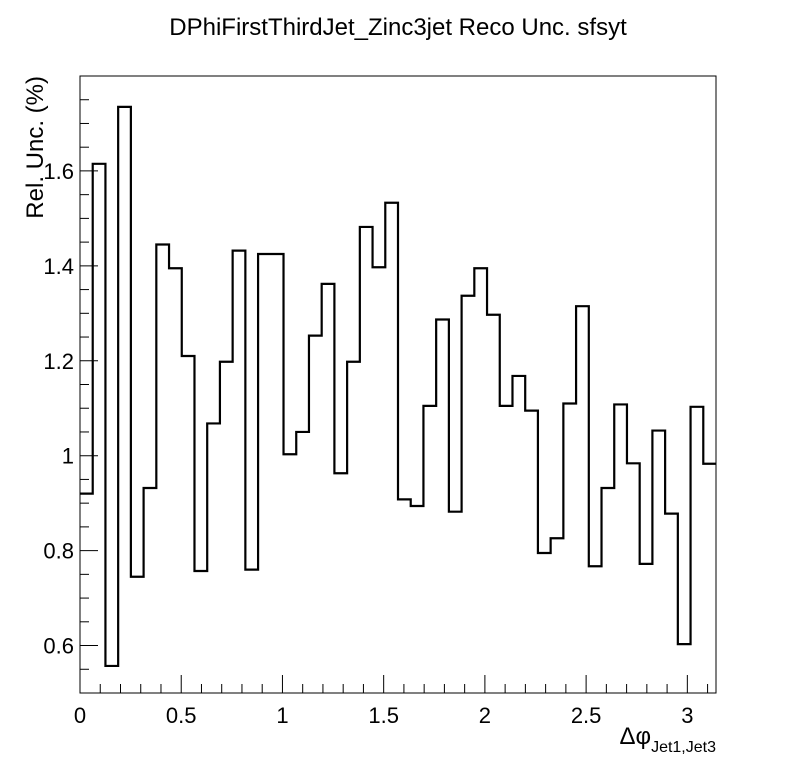  I want to click on x-tick-label: 1.5, so click(383, 715).